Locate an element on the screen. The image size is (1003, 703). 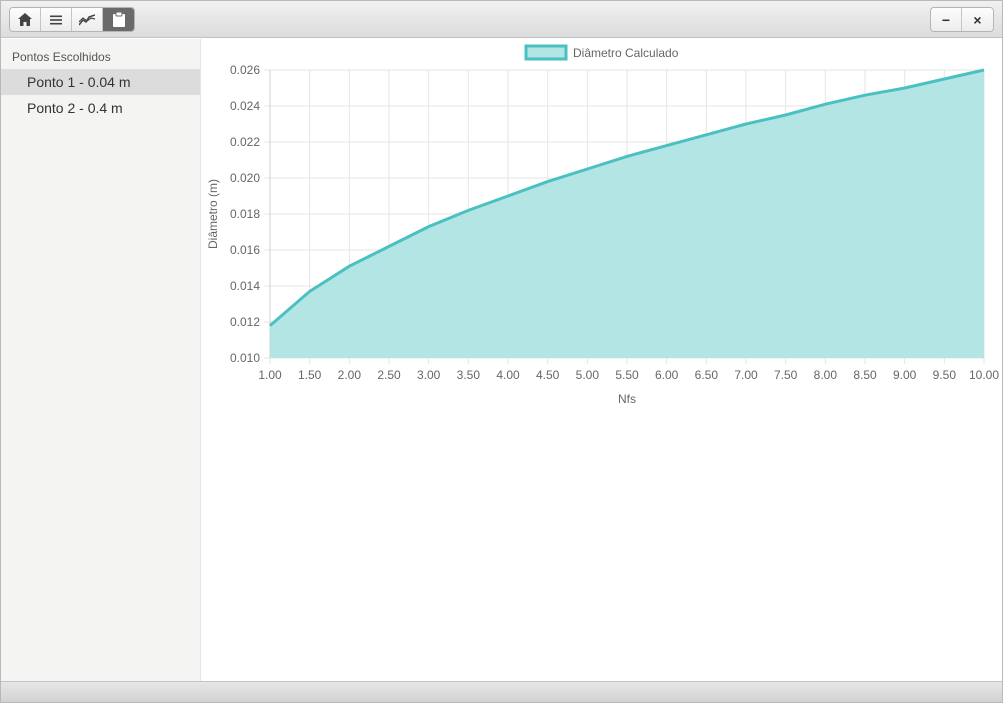
clipboard-button is located at coordinates (118, 19).